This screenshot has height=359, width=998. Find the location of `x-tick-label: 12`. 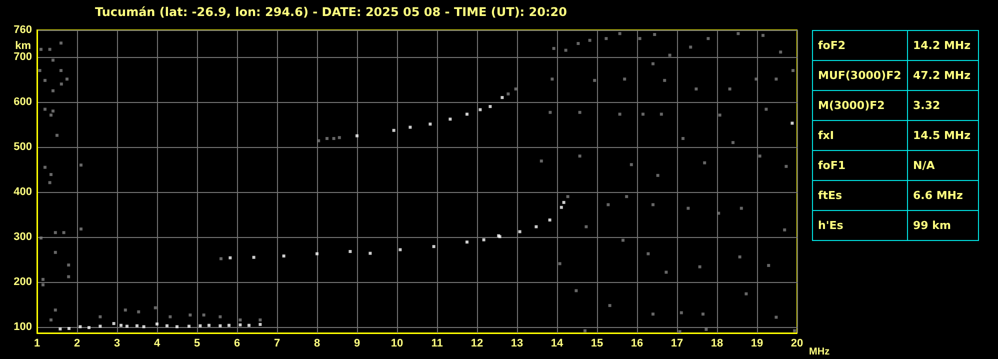

x-tick-label: 12 is located at coordinates (477, 344).